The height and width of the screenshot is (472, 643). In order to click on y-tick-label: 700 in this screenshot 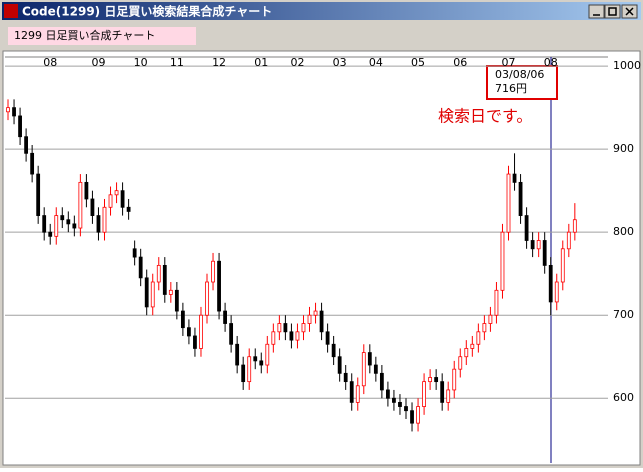, I will do `click(623, 314)`.